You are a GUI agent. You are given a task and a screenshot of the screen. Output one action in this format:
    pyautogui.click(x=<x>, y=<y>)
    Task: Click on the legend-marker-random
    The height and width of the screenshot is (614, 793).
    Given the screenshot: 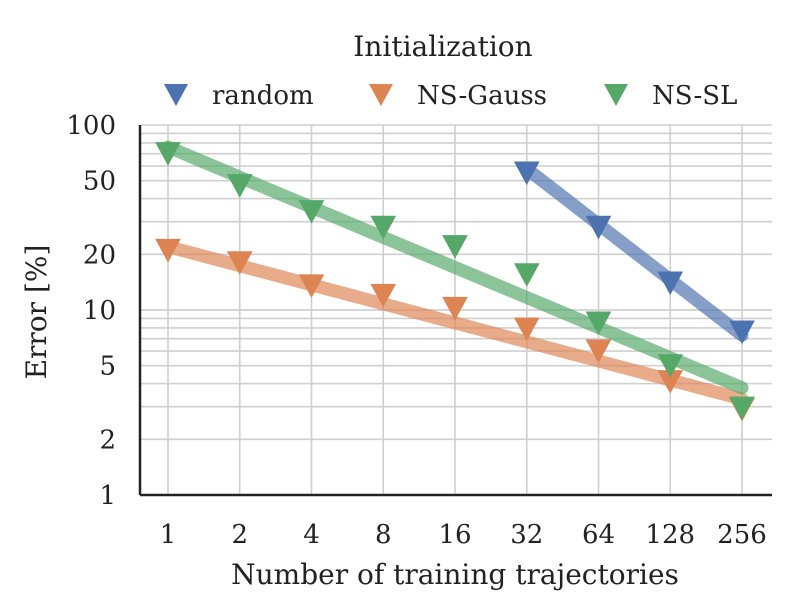 What is the action you would take?
    pyautogui.click(x=176, y=95)
    